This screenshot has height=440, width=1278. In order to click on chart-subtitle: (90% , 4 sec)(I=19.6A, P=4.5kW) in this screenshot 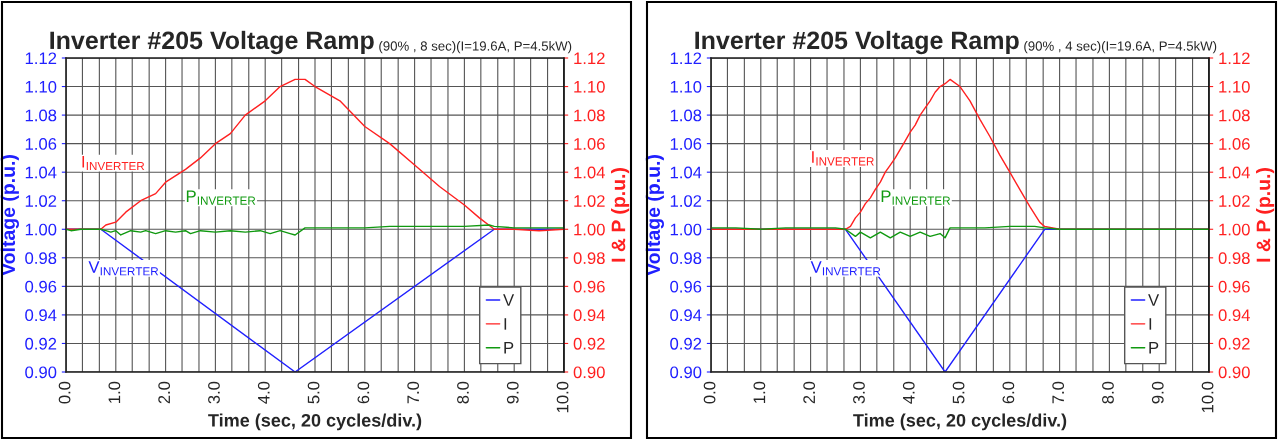, I will do `click(1120, 47)`.